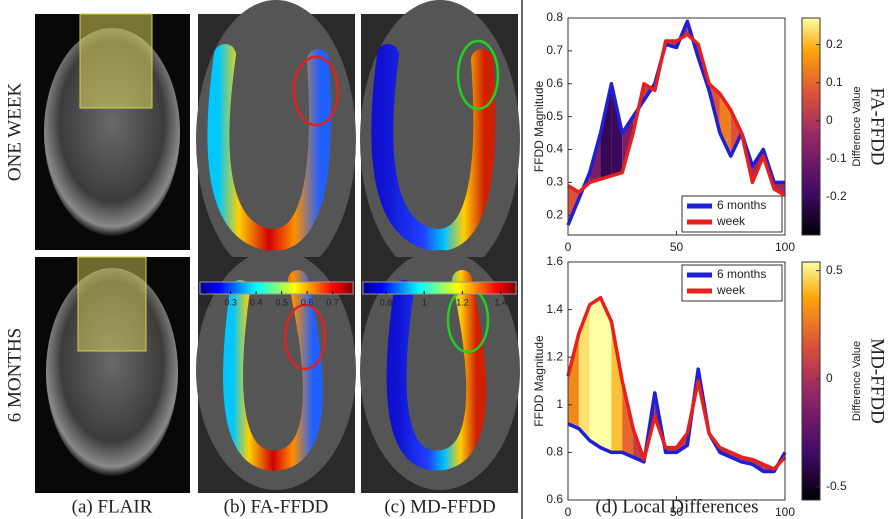 The height and width of the screenshot is (519, 889). I want to click on md-week, so click(440, 140).